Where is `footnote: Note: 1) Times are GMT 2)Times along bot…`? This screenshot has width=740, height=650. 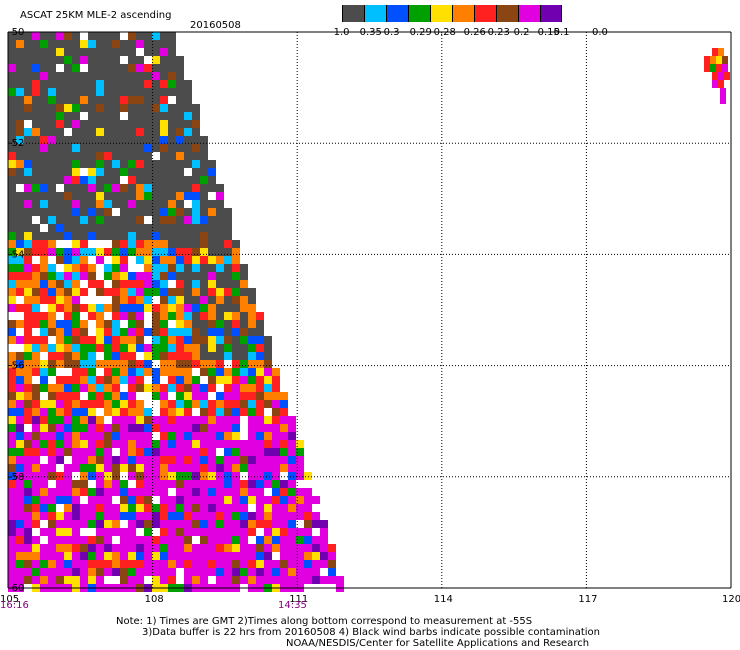 footnote: Note: 1) Times are GMT 2)Times along bot… is located at coordinates (358, 632).